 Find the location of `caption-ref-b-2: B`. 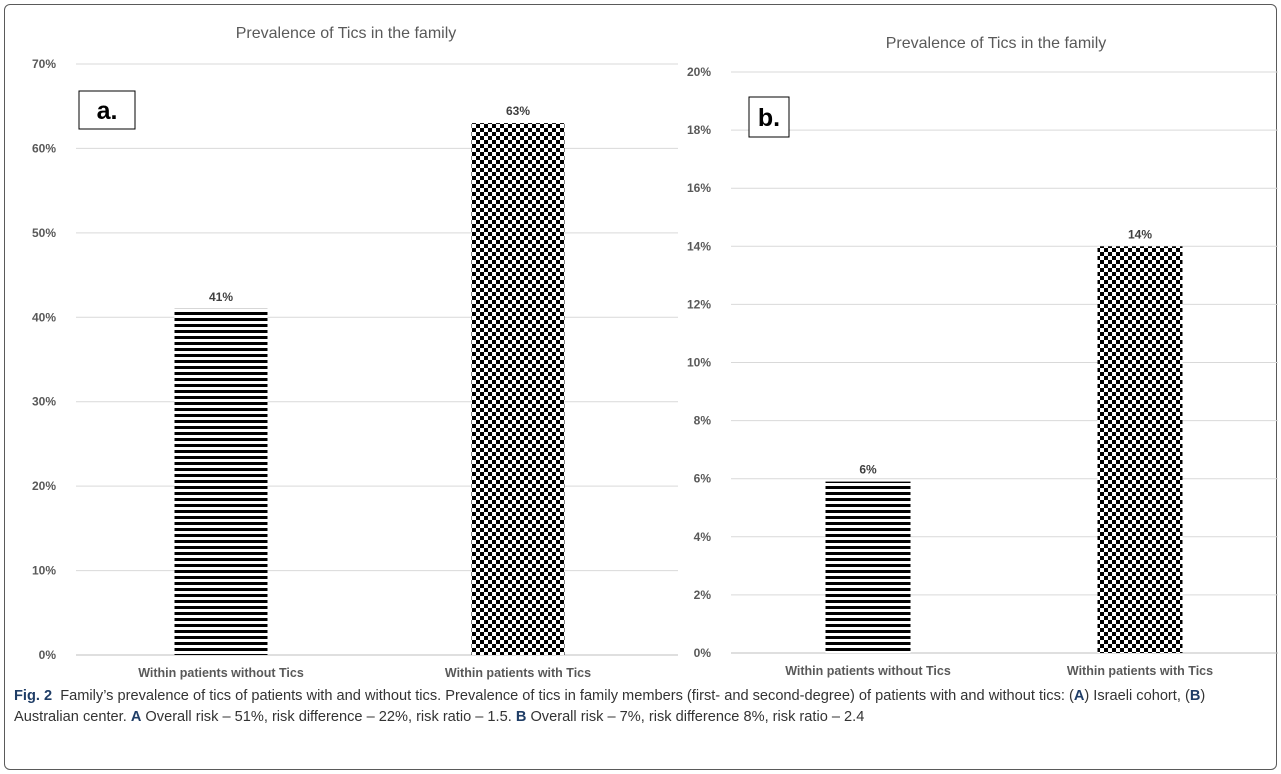

caption-ref-b-2: B is located at coordinates (521, 717).